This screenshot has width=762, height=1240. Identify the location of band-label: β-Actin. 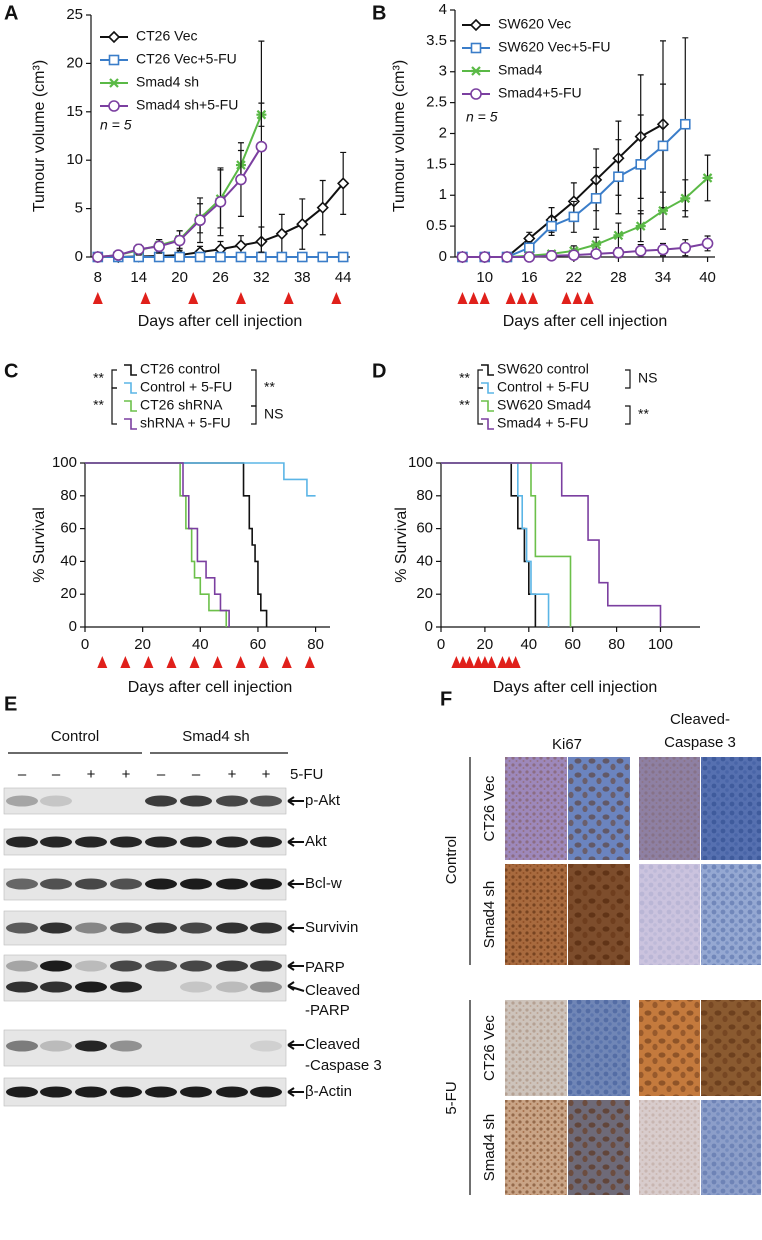
(328, 1091).